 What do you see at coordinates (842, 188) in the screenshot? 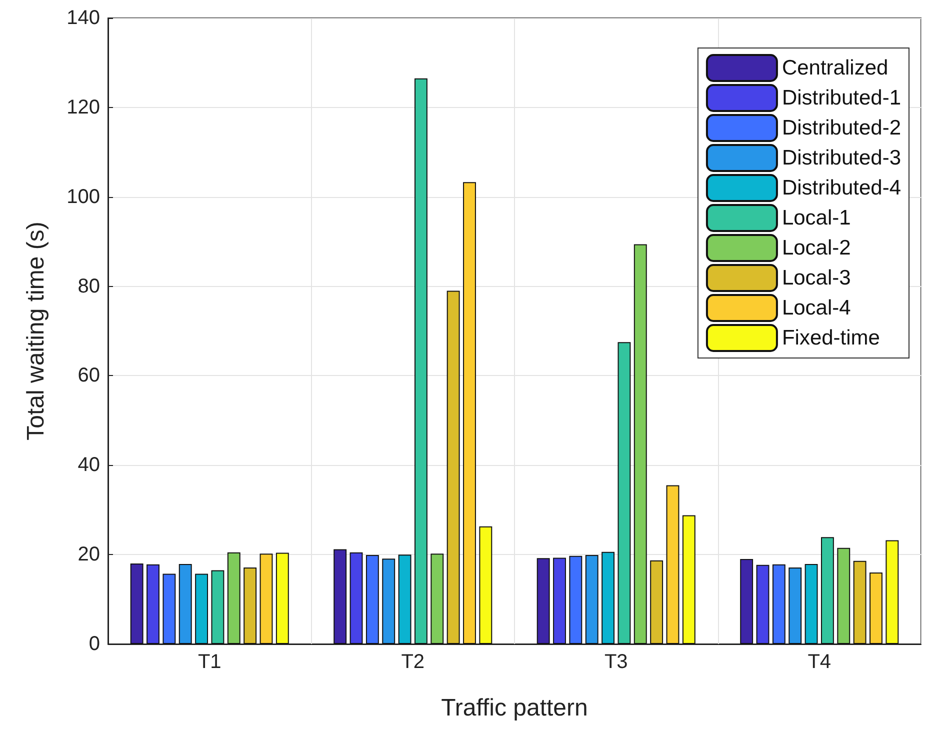
I see `legend-label: Distributed-4` at bounding box center [842, 188].